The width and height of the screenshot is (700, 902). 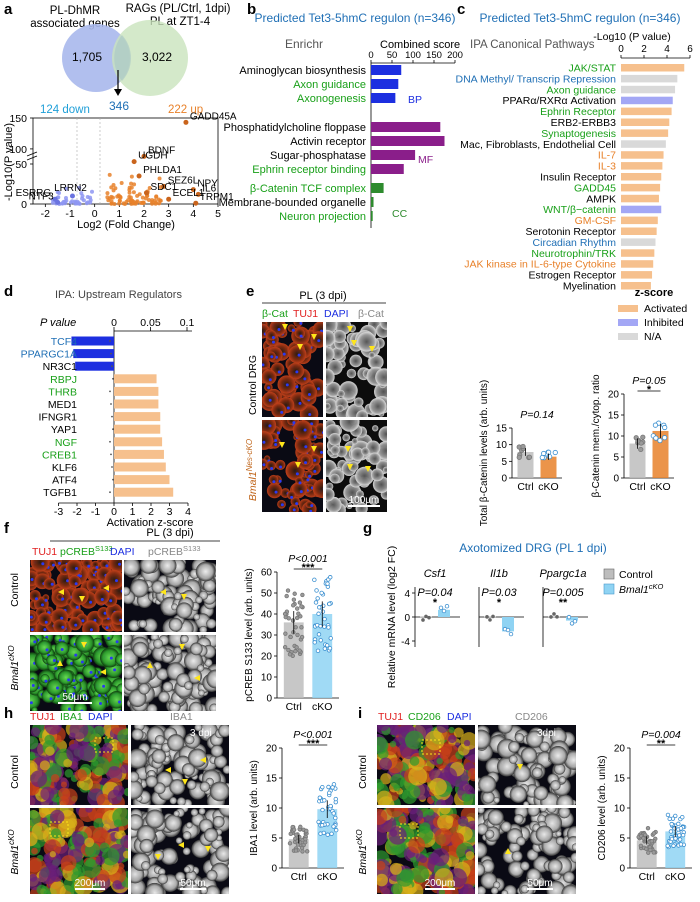 I want to click on i-stain-tuj1: TUJ1, so click(x=390, y=717).